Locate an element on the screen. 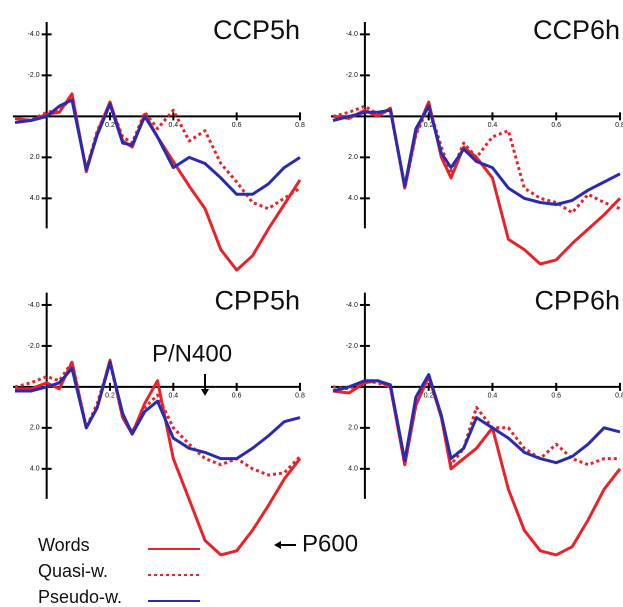 The width and height of the screenshot is (623, 607). legend-label: Words is located at coordinates (64, 545).